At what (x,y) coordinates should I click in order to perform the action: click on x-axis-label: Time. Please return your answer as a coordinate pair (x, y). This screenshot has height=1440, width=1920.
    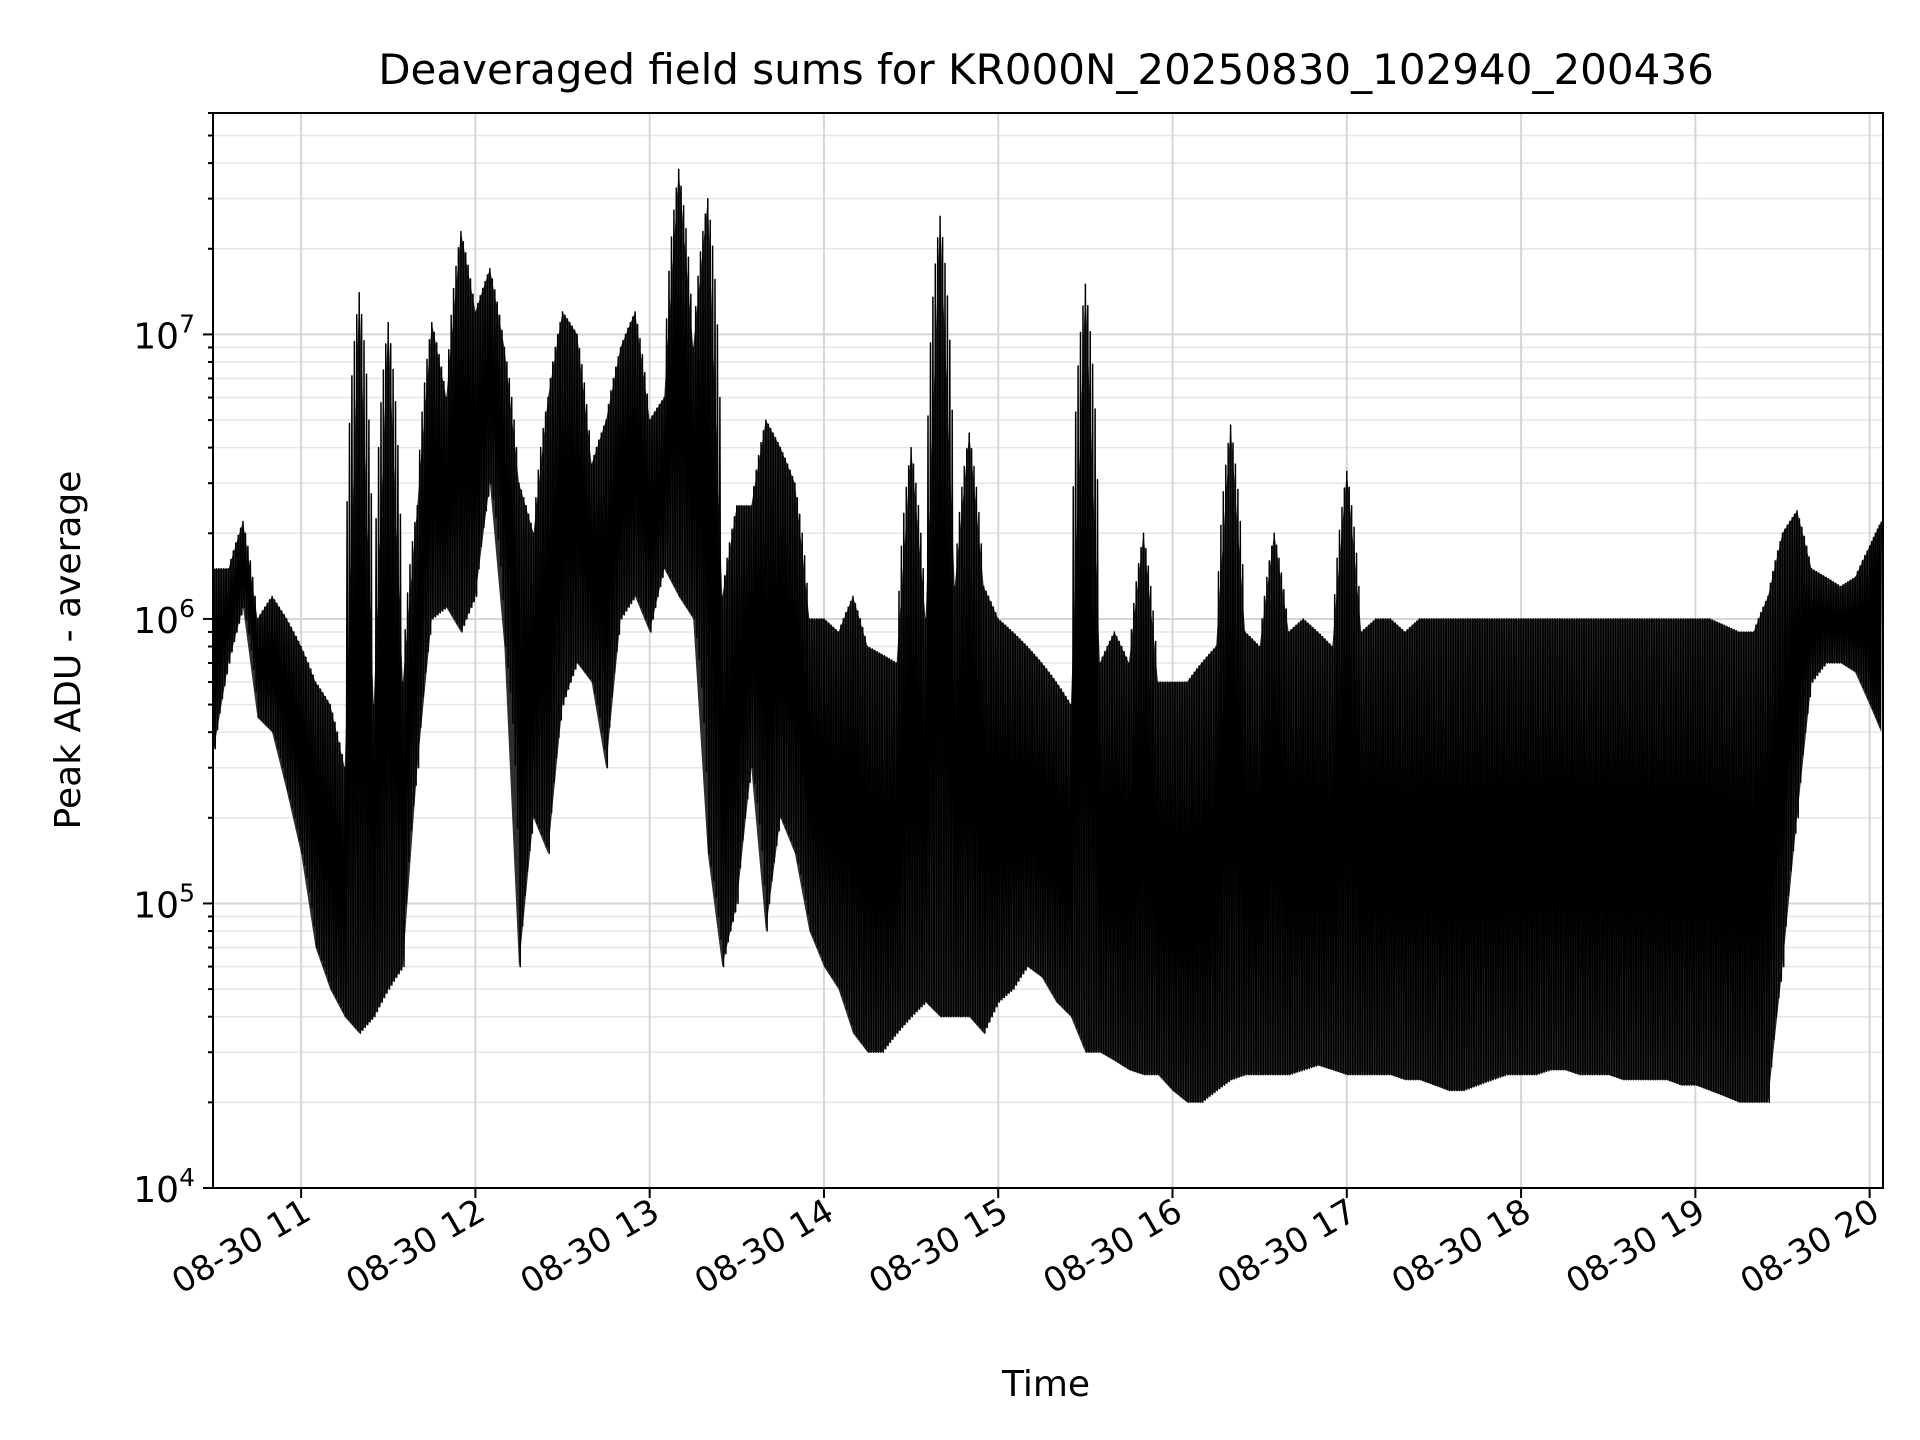
    Looking at the image, I should click on (1045, 1384).